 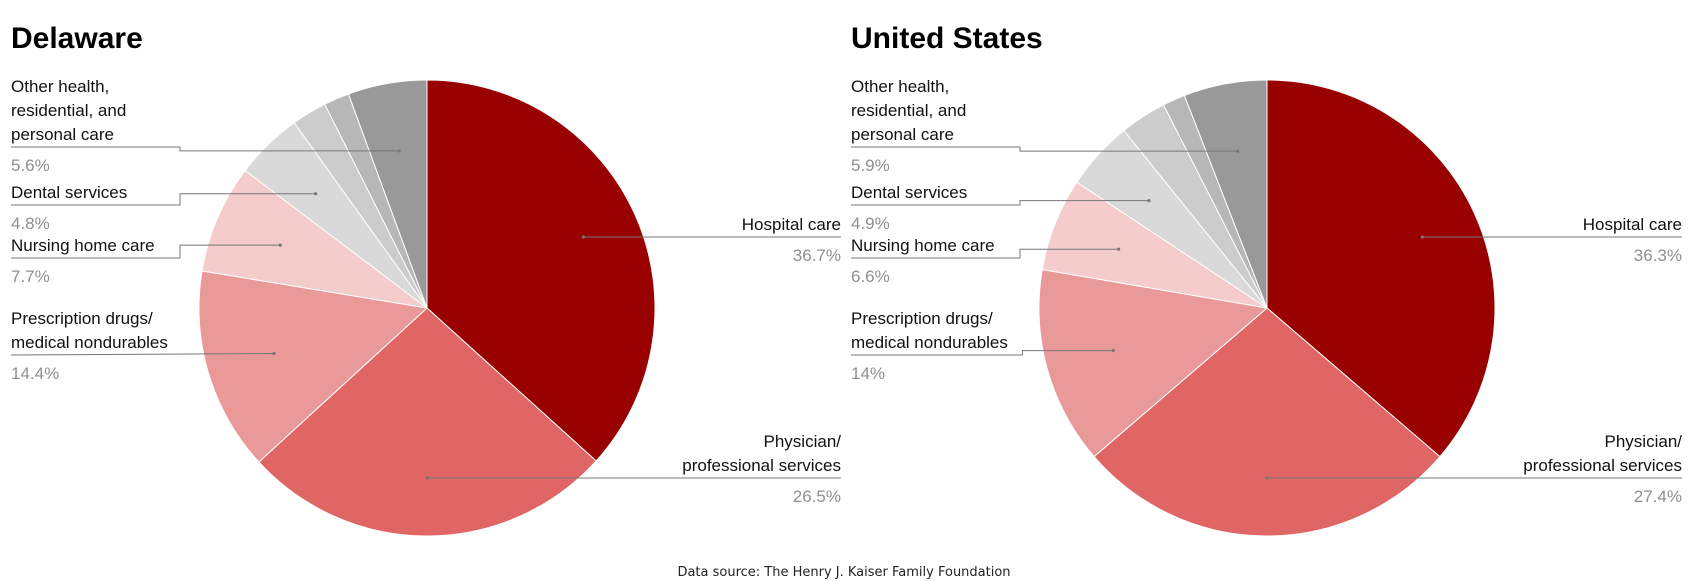 What do you see at coordinates (817, 255) in the screenshot?
I see `slice-value: 36.7%` at bounding box center [817, 255].